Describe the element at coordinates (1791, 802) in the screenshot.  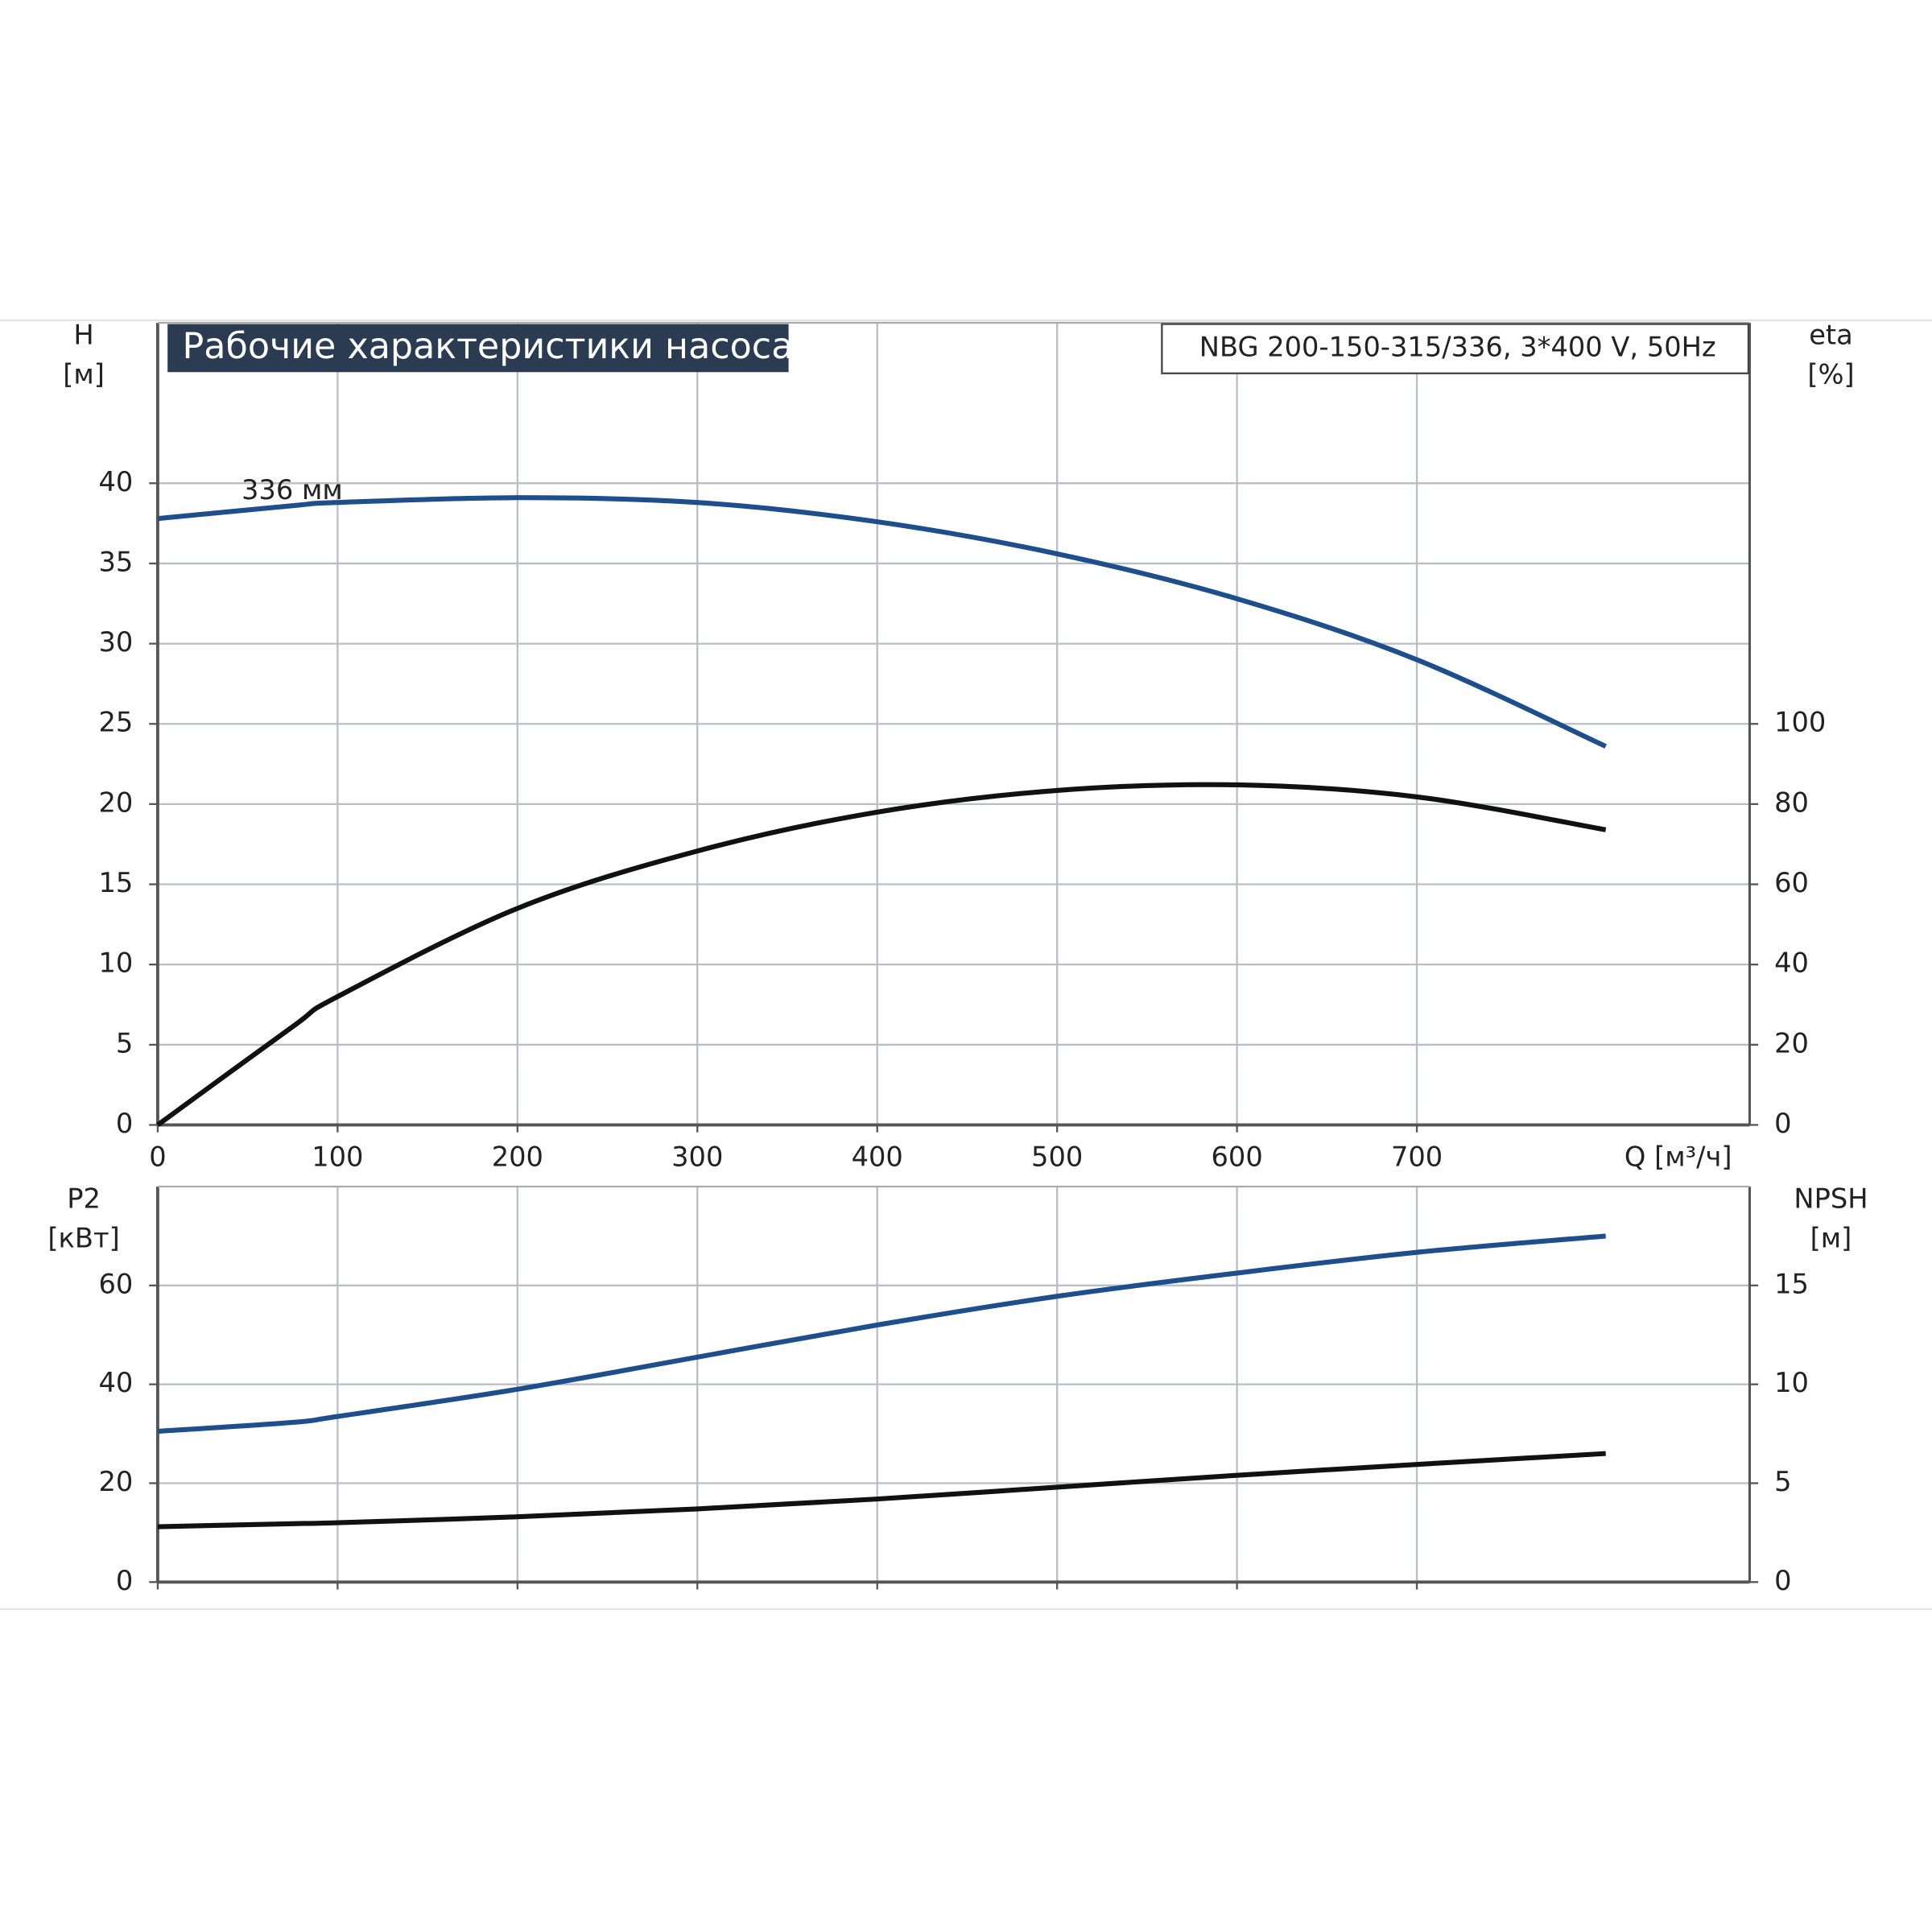
I see `y2-tick-label: 80` at that location.